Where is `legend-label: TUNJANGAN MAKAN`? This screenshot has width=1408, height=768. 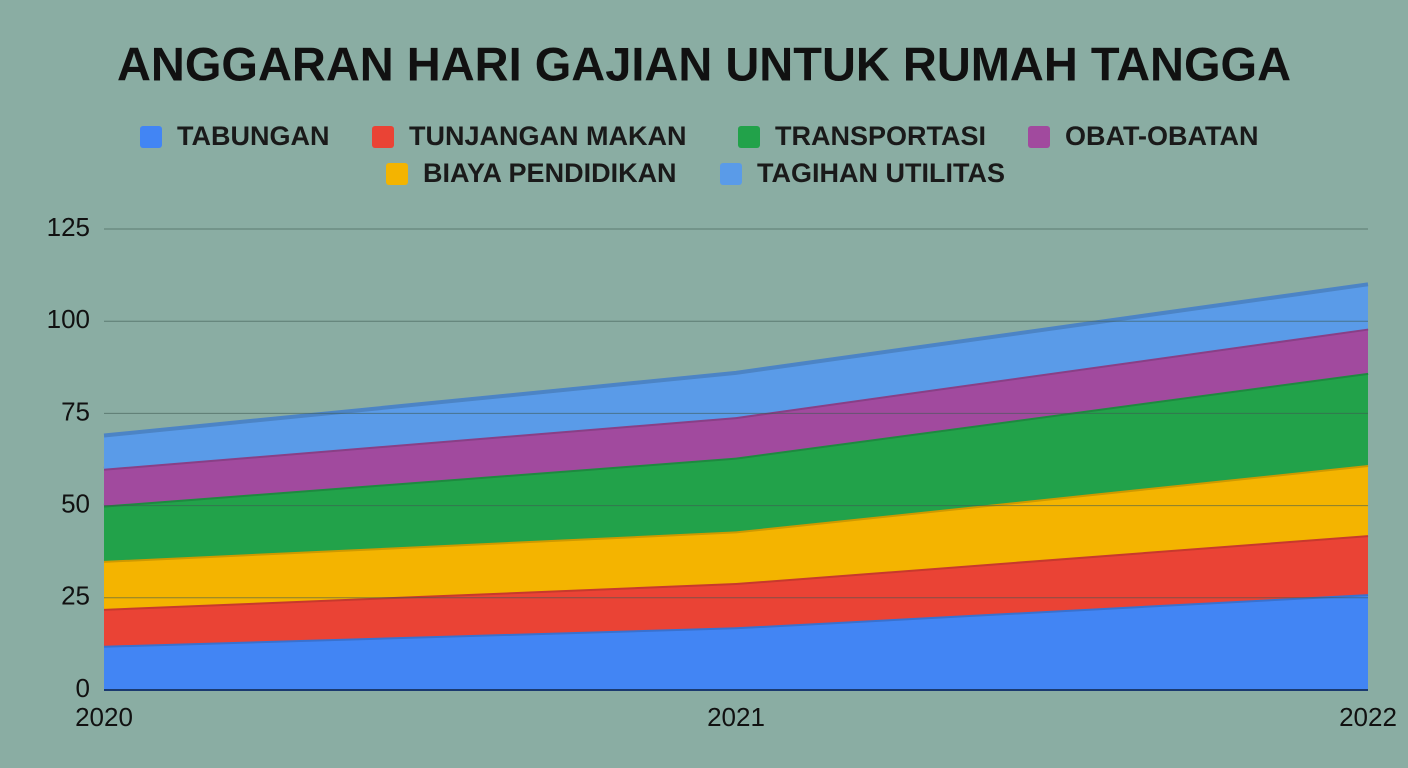 legend-label: TUNJANGAN MAKAN is located at coordinates (548, 136).